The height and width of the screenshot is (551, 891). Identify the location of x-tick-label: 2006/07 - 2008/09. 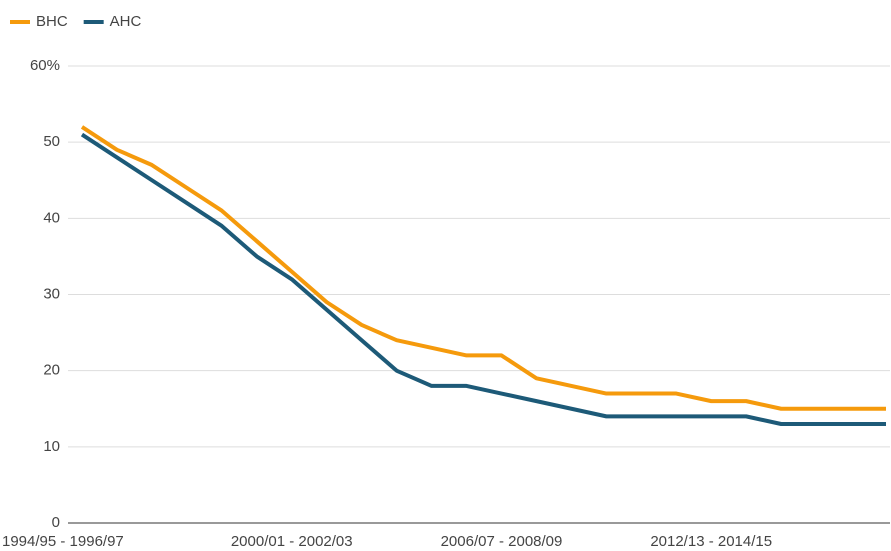
(502, 541).